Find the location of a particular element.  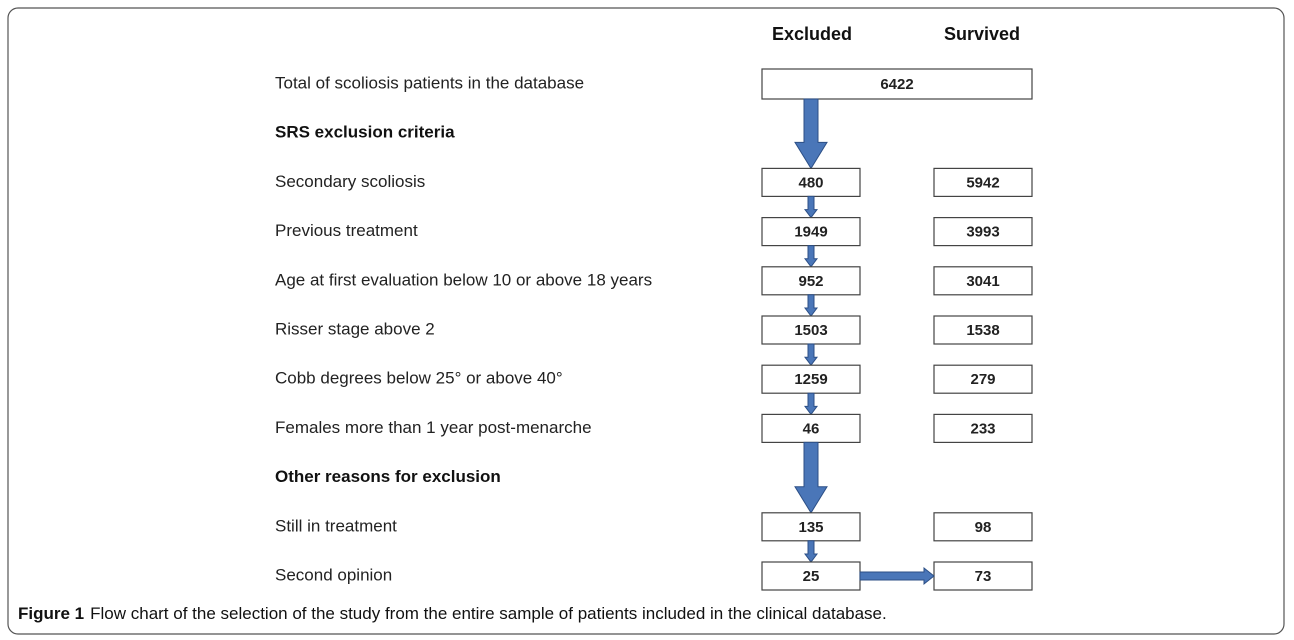

excluded-value: 1503 is located at coordinates (810, 330).